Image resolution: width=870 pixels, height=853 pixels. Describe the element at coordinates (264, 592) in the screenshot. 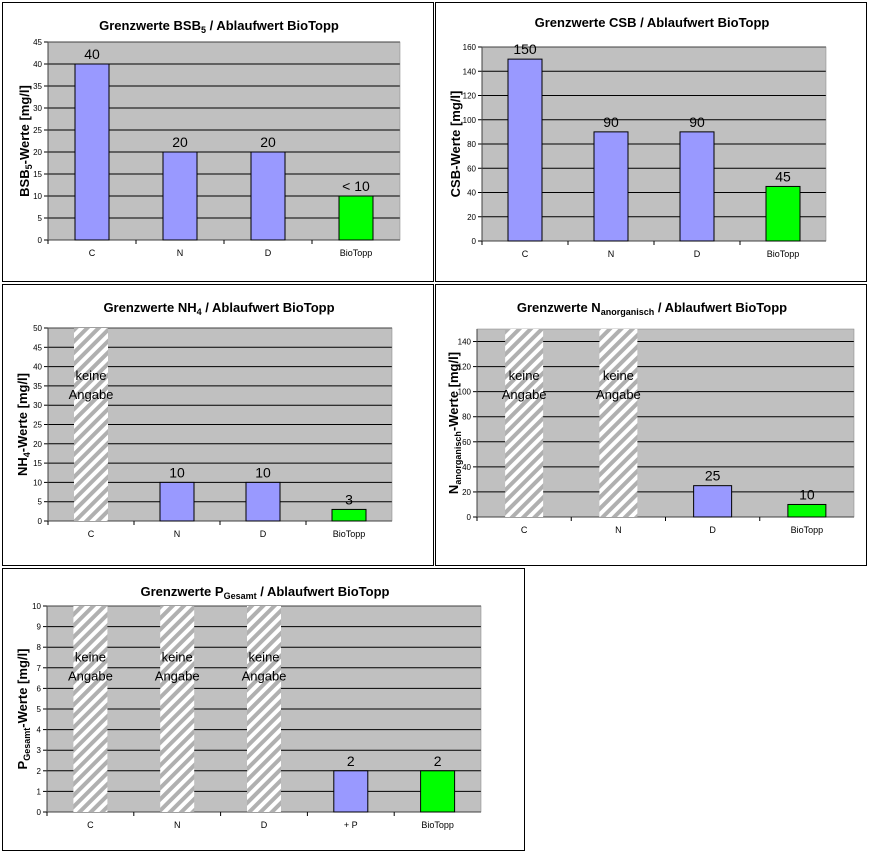

I see `chart-title: Grenzwerte PGesamt / Ablaufwert BioTopp` at that location.